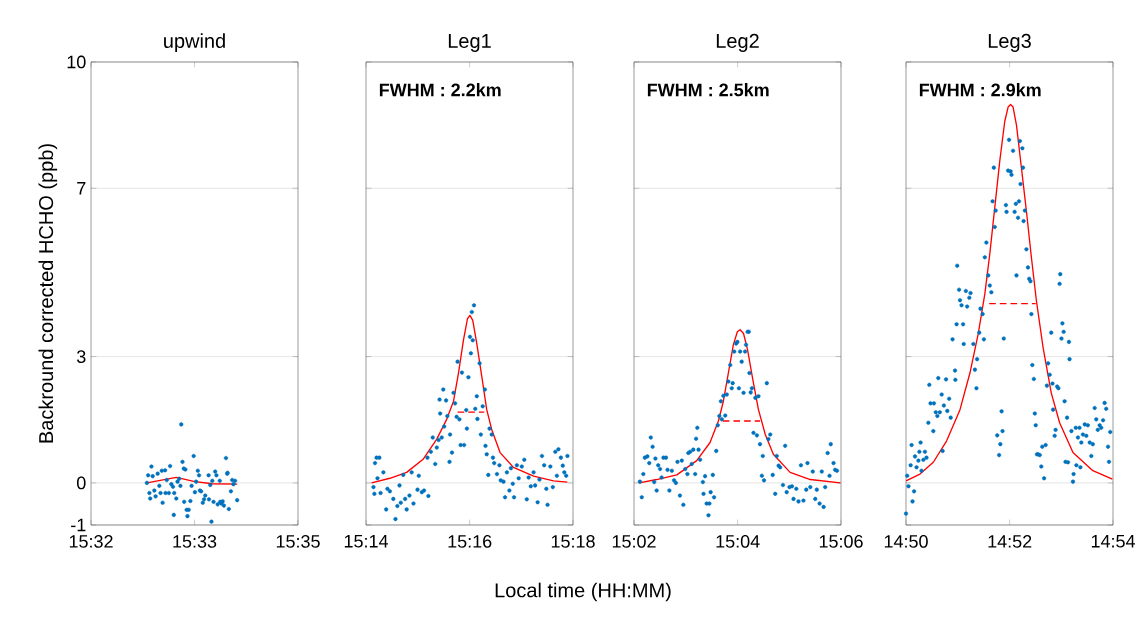 This screenshot has height=617, width=1147. I want to click on annotation: FWHM : 2.2km, so click(440, 90).